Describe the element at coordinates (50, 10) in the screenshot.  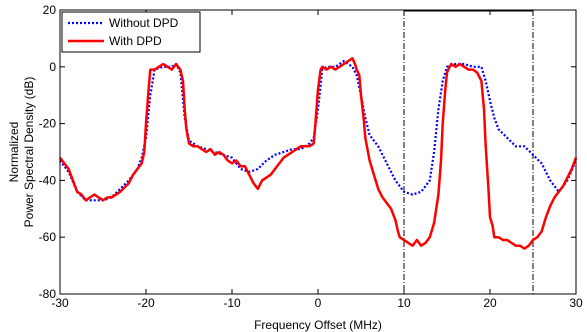
I see `y-tick-label: 20` at that location.